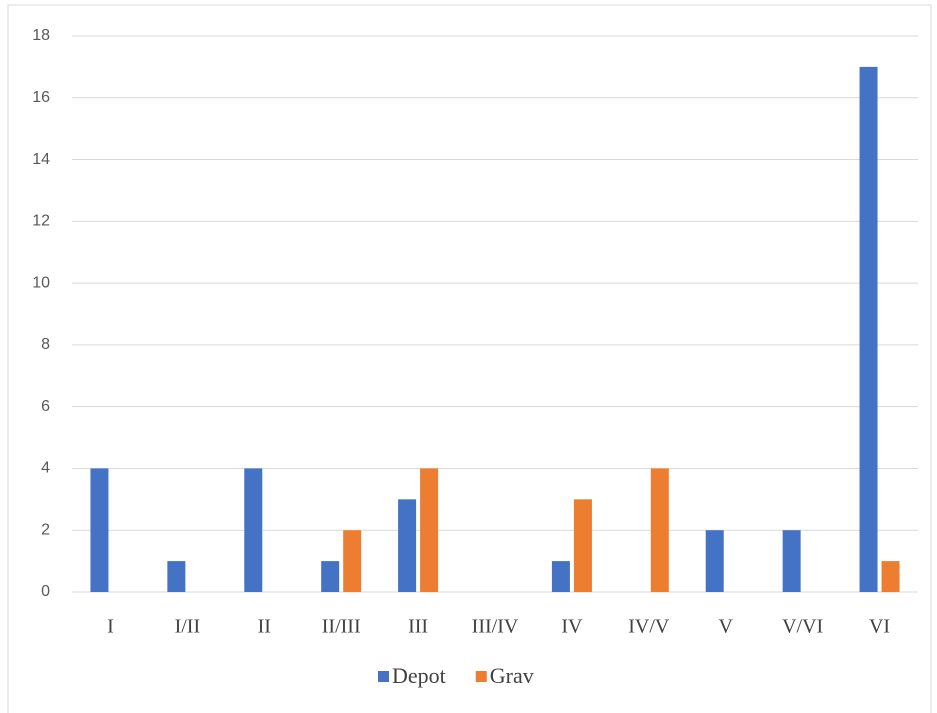  I want to click on x-tick-label: V/VI, so click(802, 627).